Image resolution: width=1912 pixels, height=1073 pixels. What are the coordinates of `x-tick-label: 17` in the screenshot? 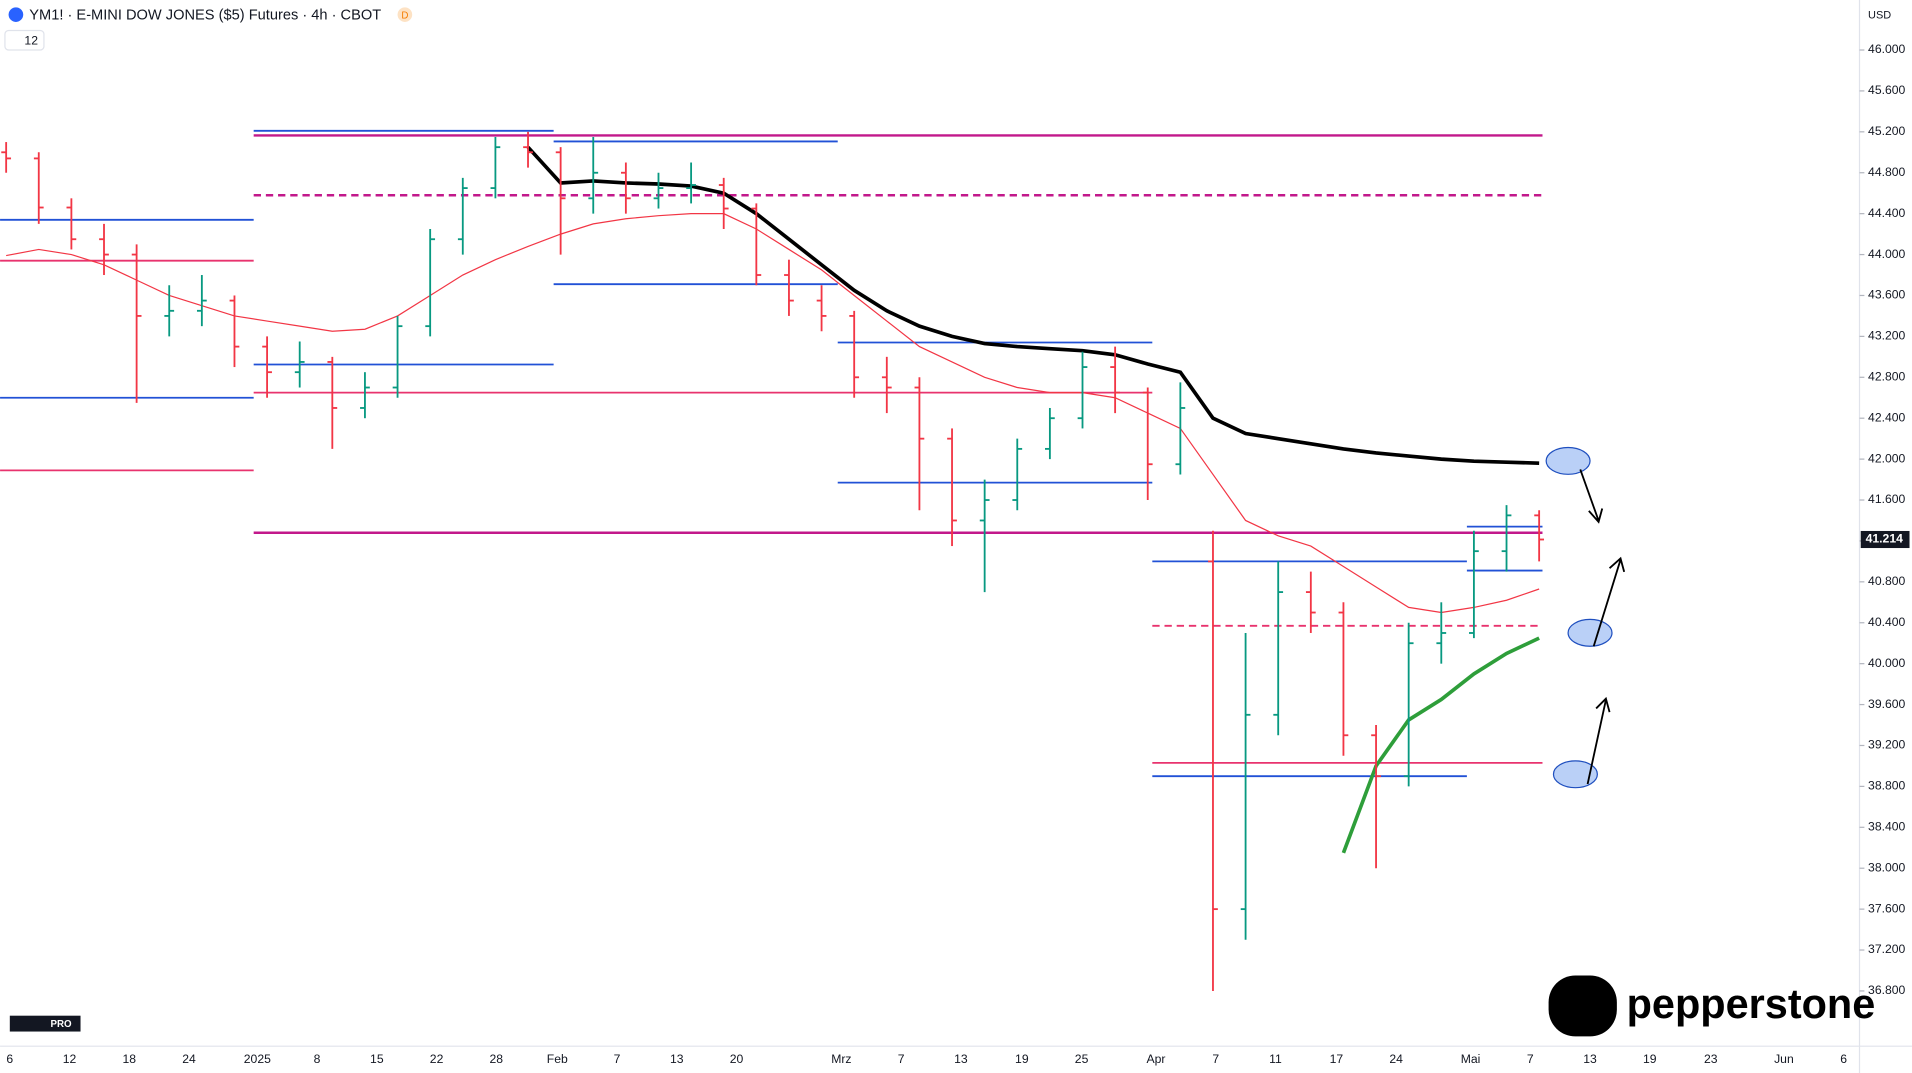 It's located at (1337, 1059).